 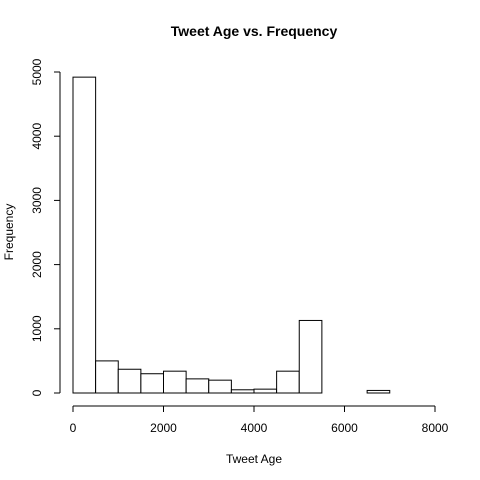 I want to click on x-tick-label: 2000, so click(x=163, y=428).